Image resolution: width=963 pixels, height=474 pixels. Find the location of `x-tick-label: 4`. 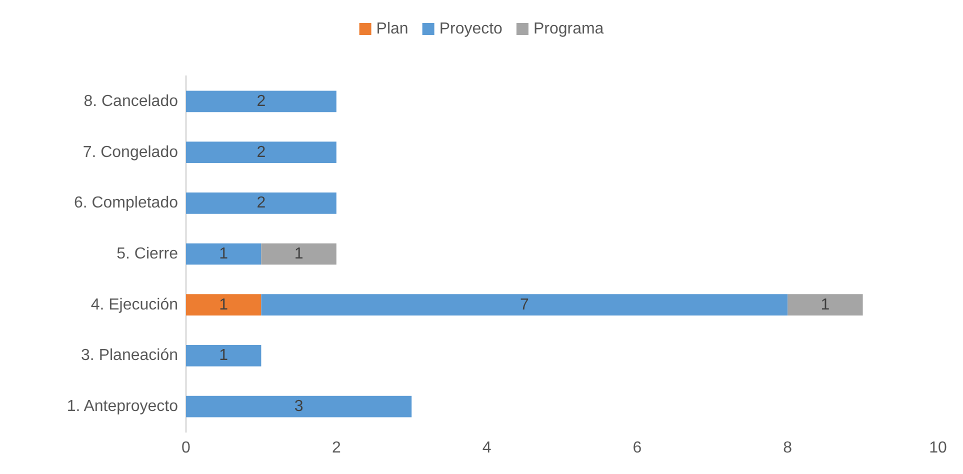

x-tick-label: 4 is located at coordinates (487, 448).